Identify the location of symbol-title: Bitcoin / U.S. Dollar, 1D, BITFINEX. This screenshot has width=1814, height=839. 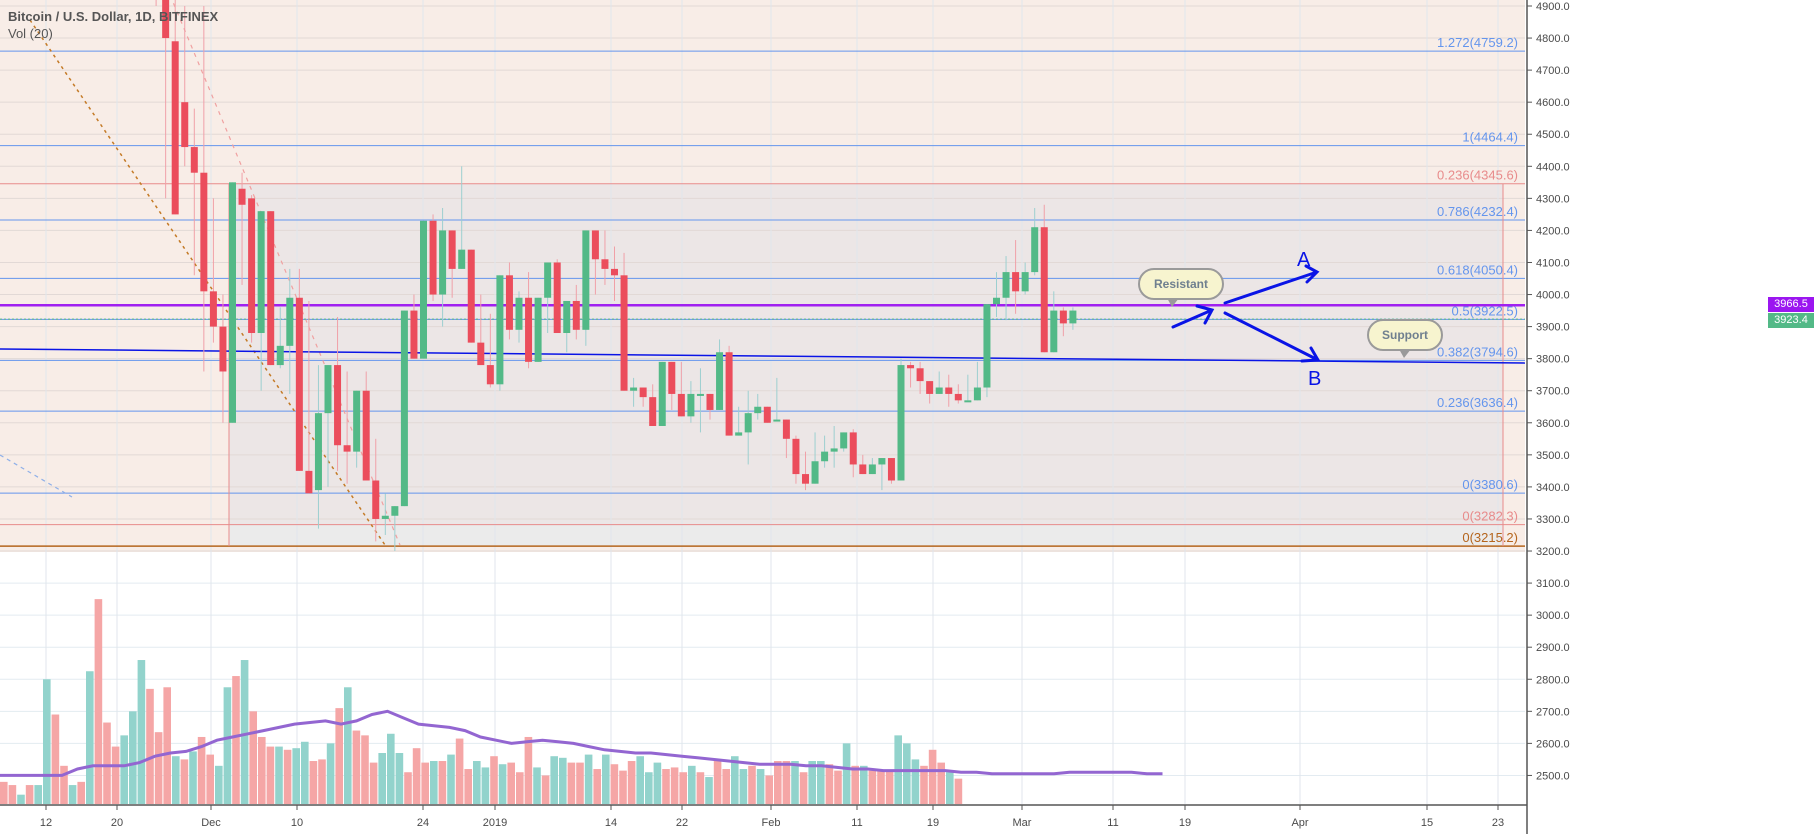
(113, 16).